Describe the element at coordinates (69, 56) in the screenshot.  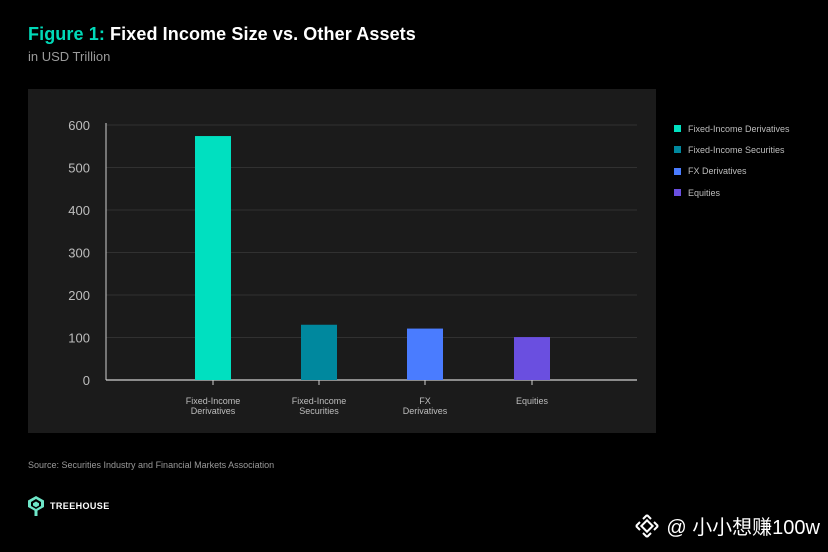
I see `chart-subtitle: in USD Trillion` at that location.